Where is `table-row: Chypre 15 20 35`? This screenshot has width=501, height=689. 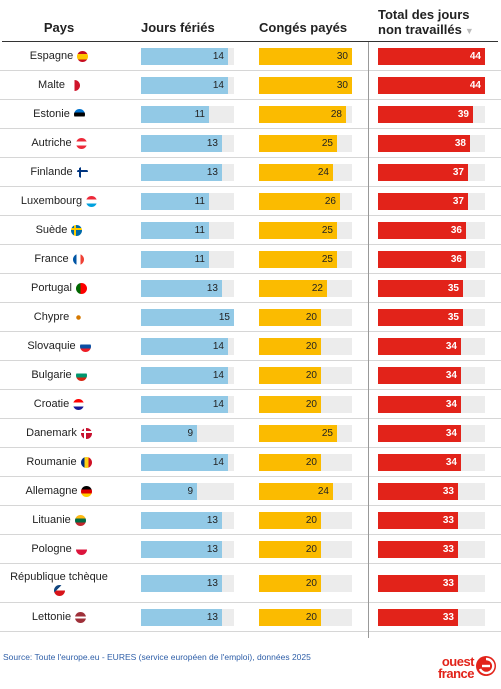 table-row: Chypre 15 20 35 is located at coordinates (250, 317).